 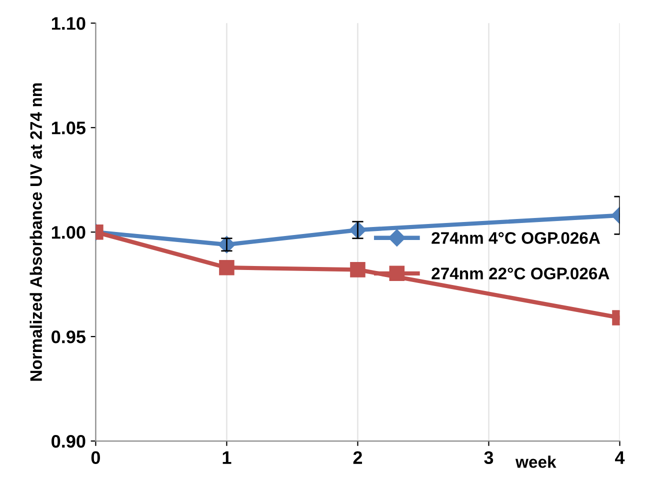 I want to click on x-tick-label: 4, so click(x=620, y=457).